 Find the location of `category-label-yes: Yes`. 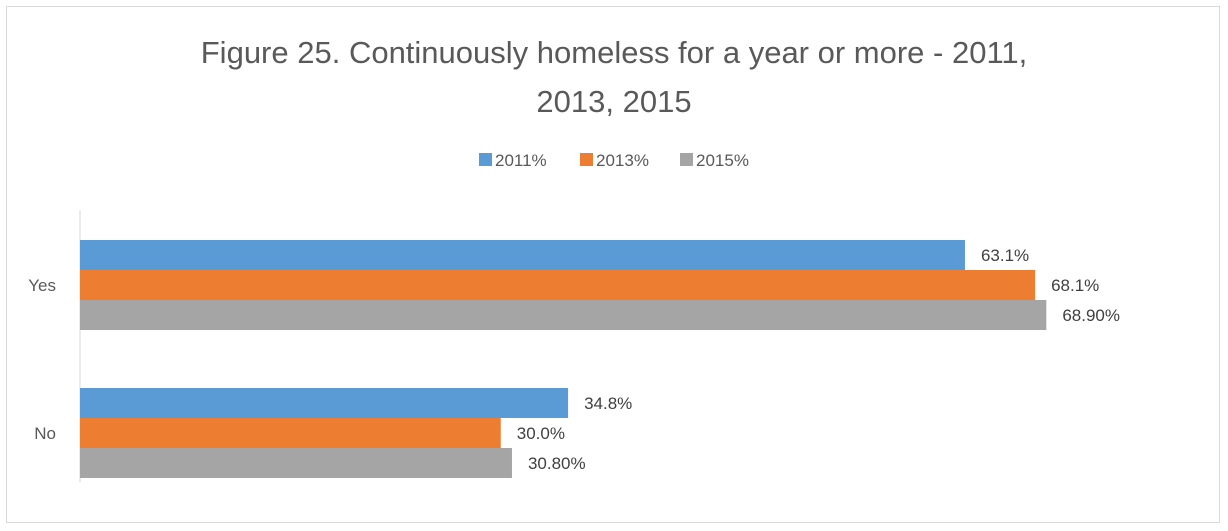

category-label-yes: Yes is located at coordinates (42, 285).